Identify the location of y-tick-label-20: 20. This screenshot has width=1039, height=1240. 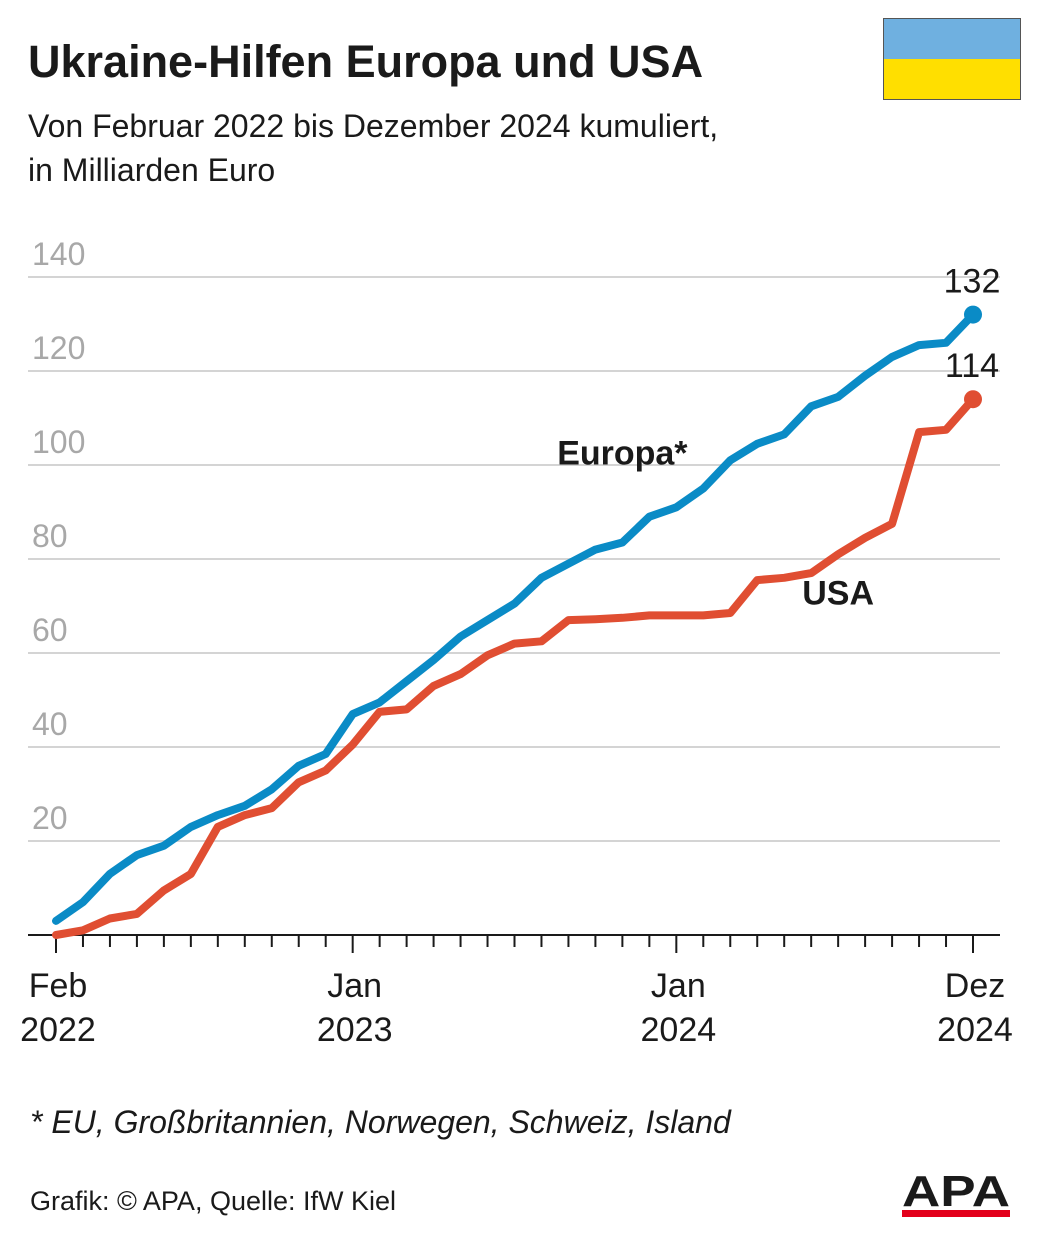
(50, 818).